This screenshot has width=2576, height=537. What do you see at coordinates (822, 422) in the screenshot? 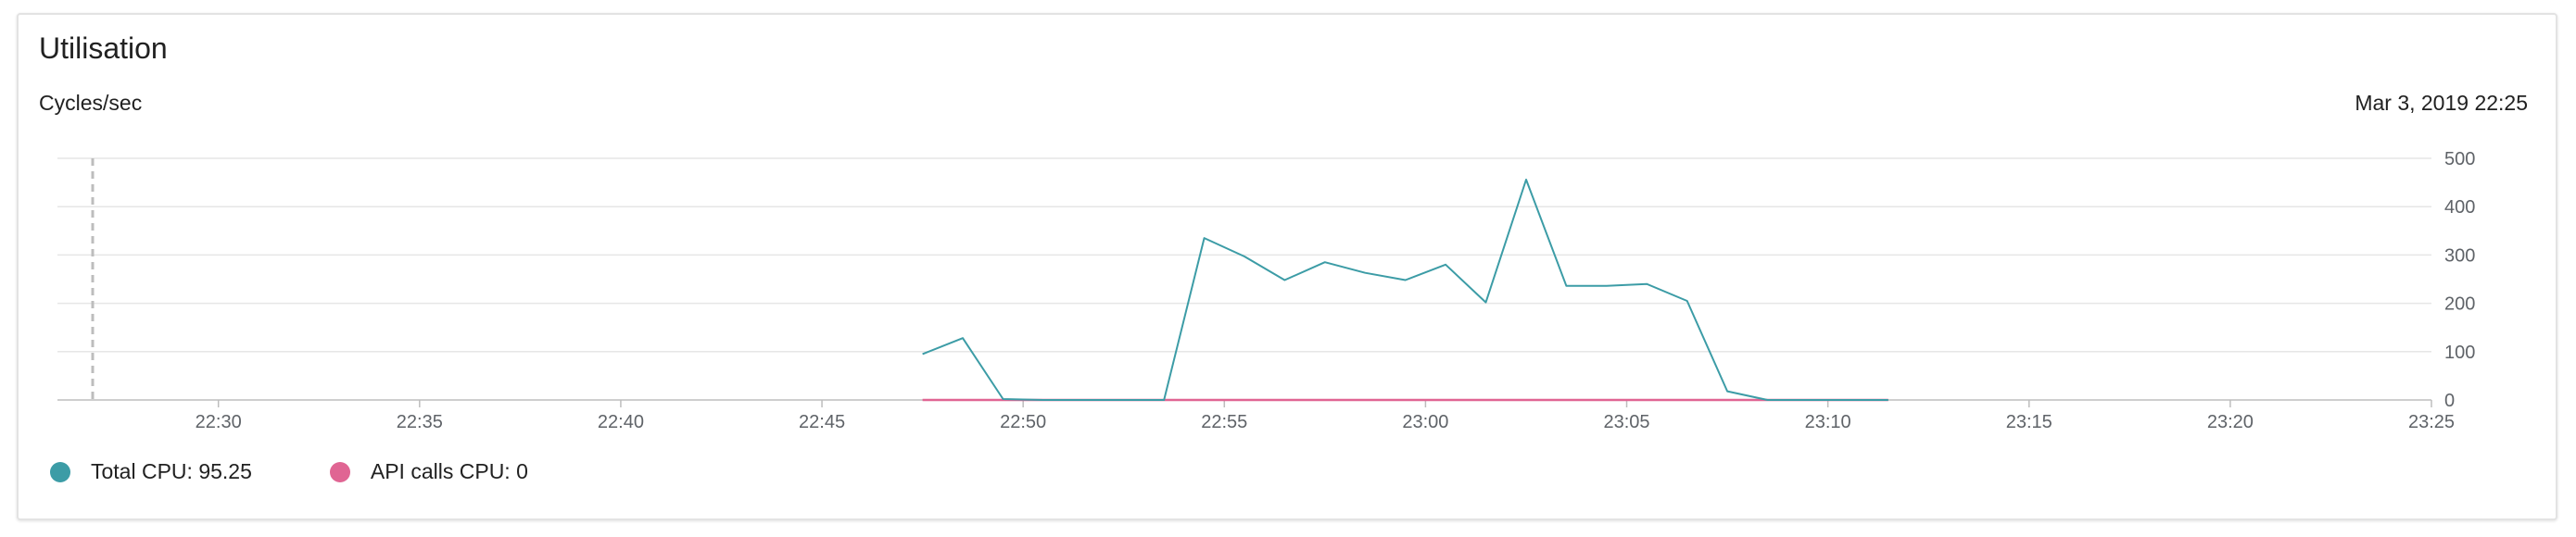
I see `x-tick-label: 22:45` at bounding box center [822, 422].